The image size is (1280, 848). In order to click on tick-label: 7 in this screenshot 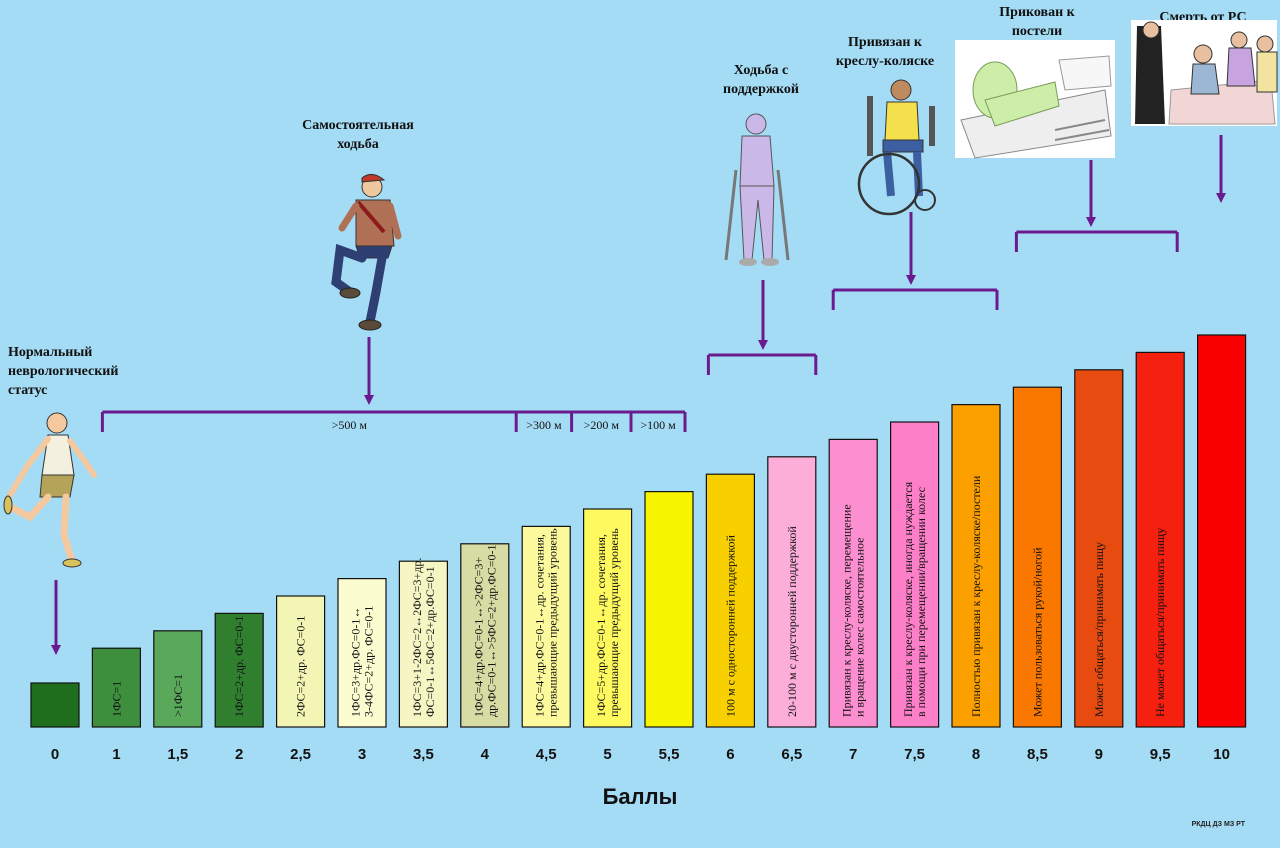, I will do `click(853, 754)`.